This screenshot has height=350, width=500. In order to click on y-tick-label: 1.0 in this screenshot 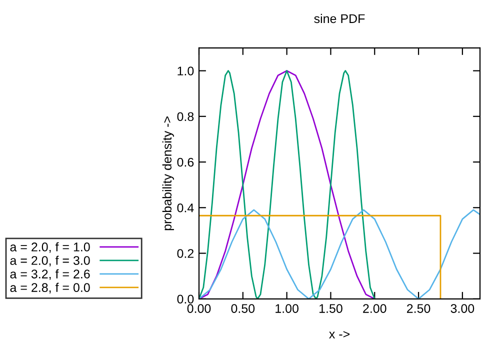, I will do `click(186, 71)`.